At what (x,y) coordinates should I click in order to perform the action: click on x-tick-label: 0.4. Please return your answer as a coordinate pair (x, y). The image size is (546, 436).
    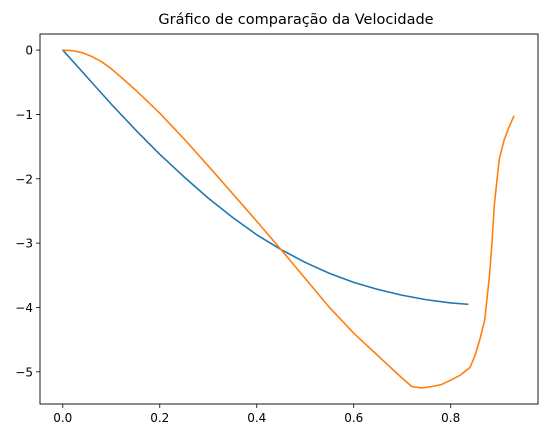
    Looking at the image, I should click on (256, 418).